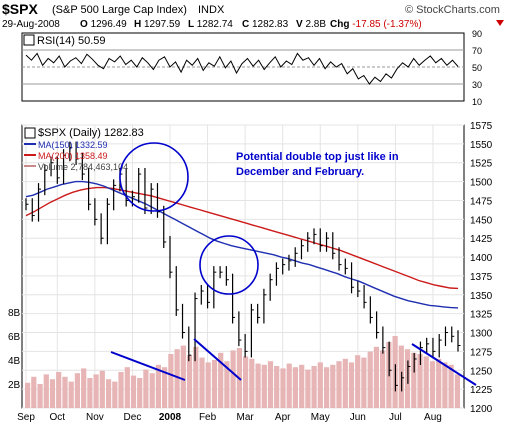  I want to click on volume-tick-label: 6B, so click(14, 337).